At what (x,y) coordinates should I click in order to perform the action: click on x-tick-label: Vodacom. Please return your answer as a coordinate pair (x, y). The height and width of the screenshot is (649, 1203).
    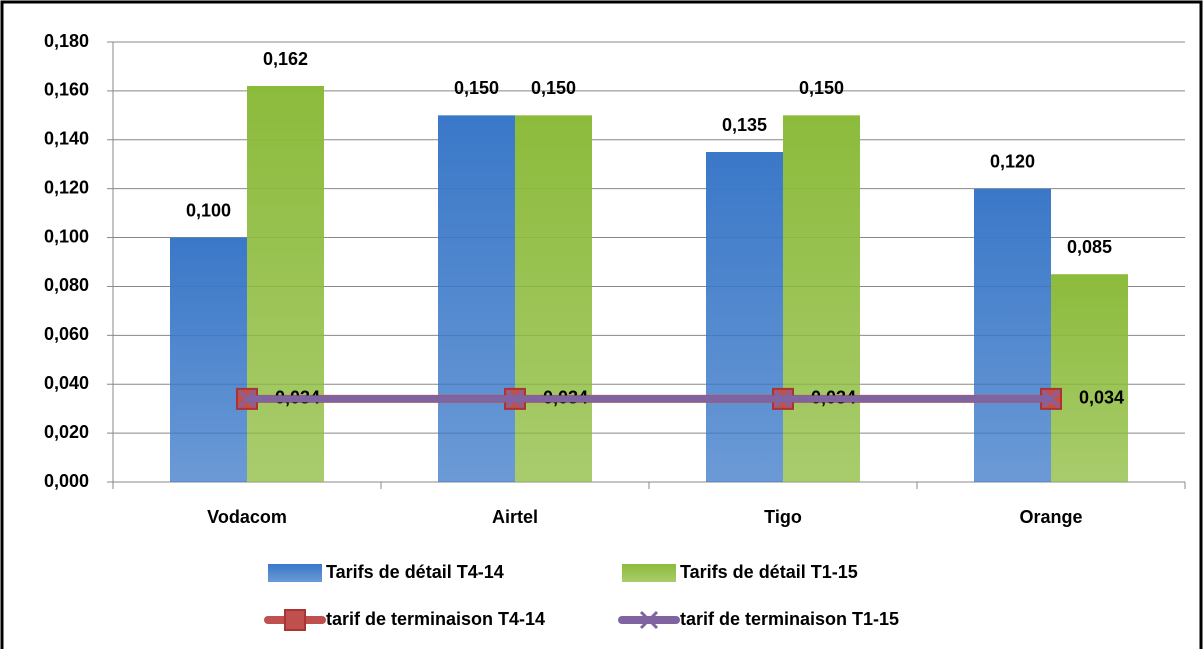
    Looking at the image, I should click on (247, 517).